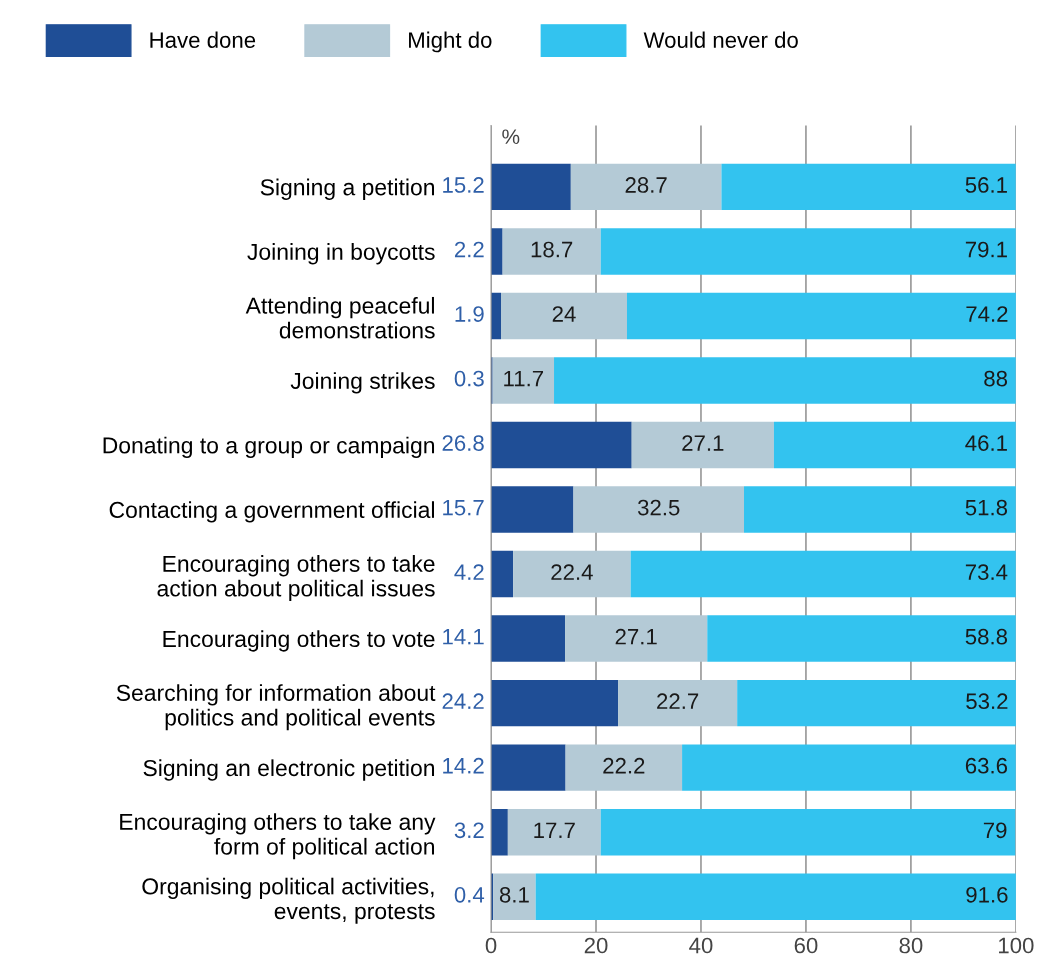 The height and width of the screenshot is (966, 1056). I want to click on y-tick-label: Encouraging others to take action about political issues, so click(296, 578).